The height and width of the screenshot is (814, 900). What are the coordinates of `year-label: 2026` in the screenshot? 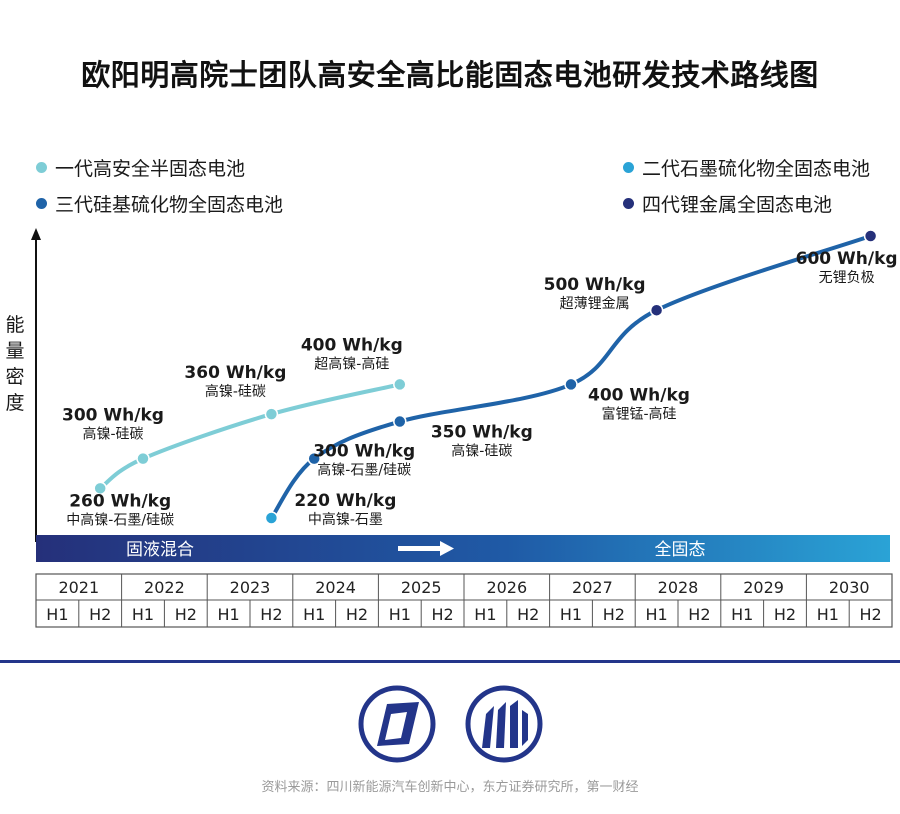 It's located at (506, 587).